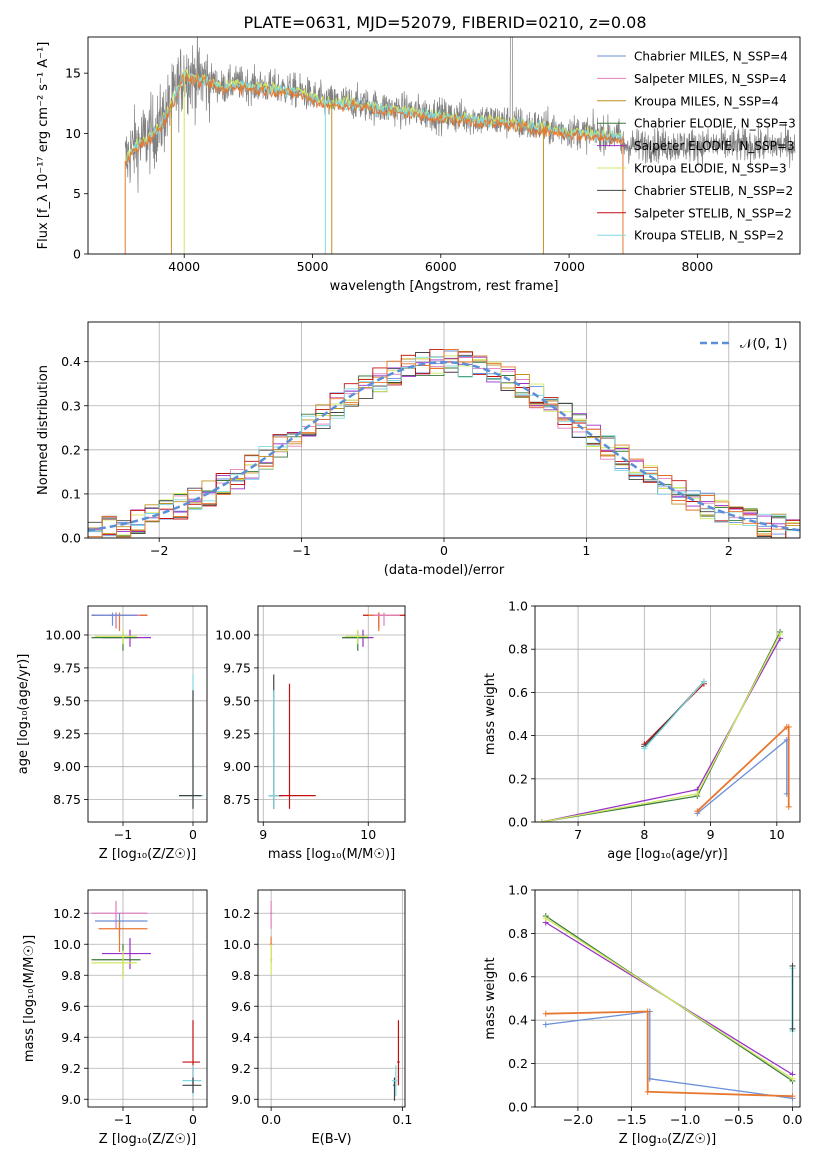 This screenshot has width=819, height=1170. I want to click on x-axis-label: wavelength [Angstrom, rest frame], so click(444, 286).